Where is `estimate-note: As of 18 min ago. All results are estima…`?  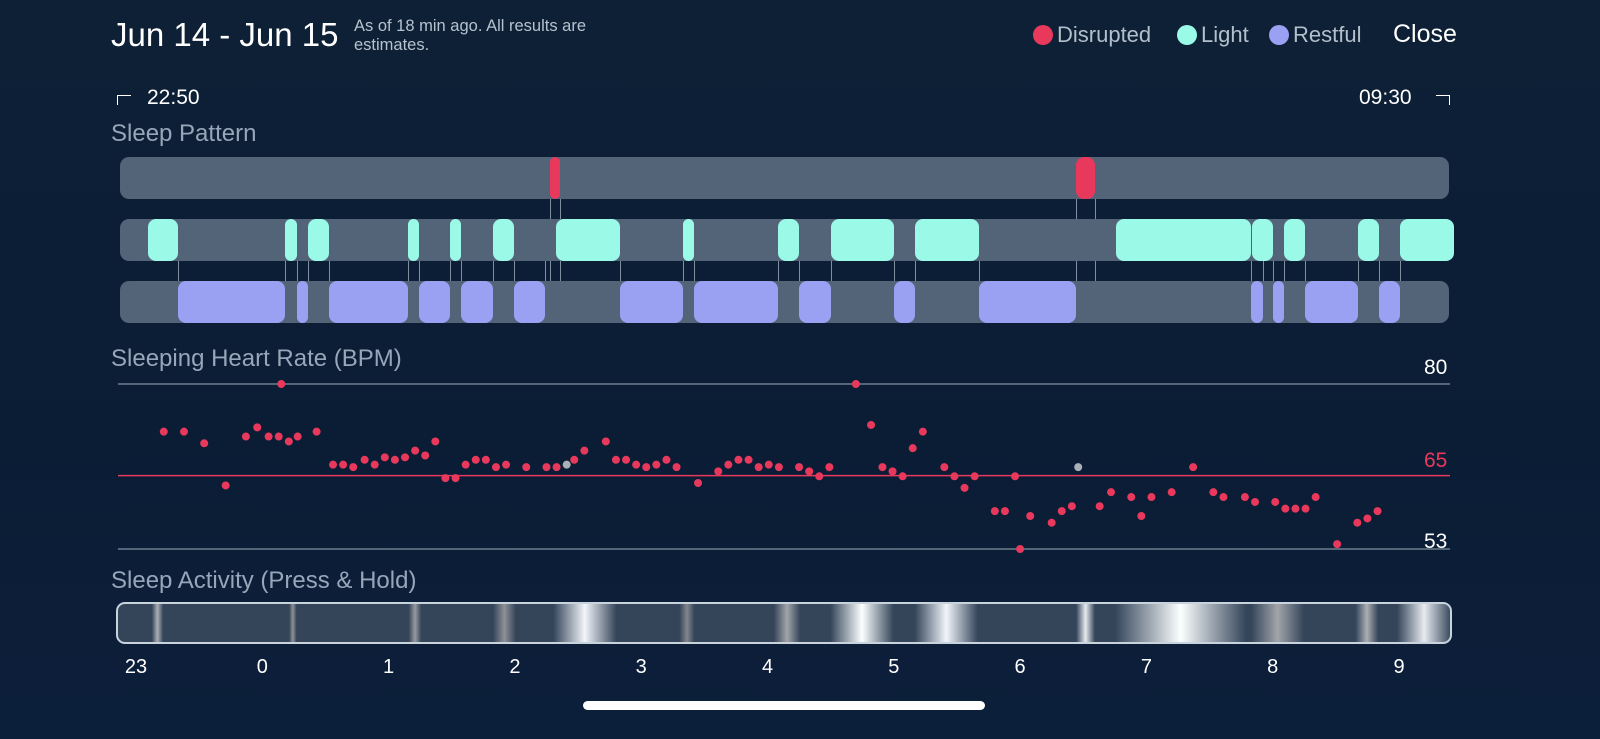
estimate-note: As of 18 min ago. All results are estima… is located at coordinates (470, 35).